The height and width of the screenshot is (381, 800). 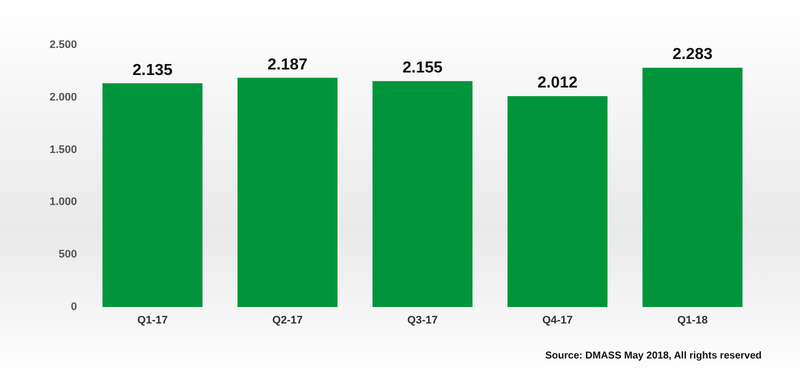 What do you see at coordinates (557, 83) in the screenshot?
I see `data-label: 2.012` at bounding box center [557, 83].